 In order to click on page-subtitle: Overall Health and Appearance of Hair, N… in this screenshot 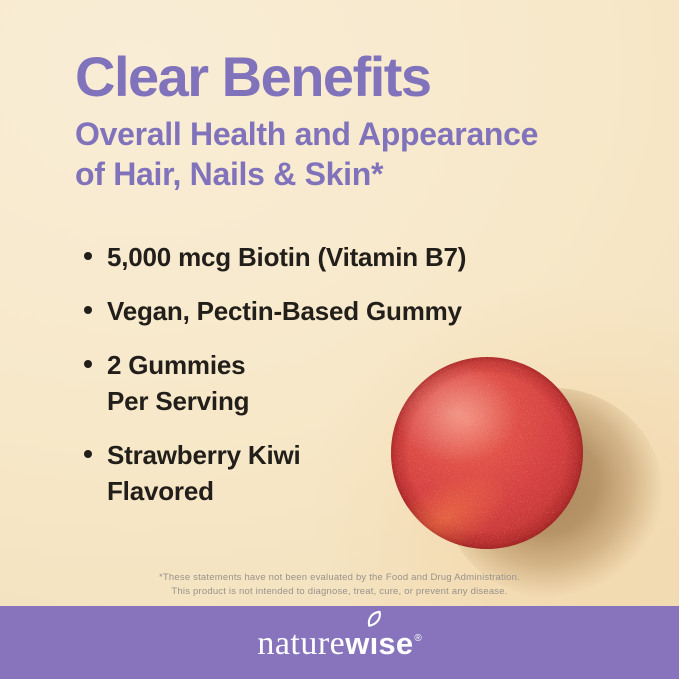, I will do `click(307, 153)`.